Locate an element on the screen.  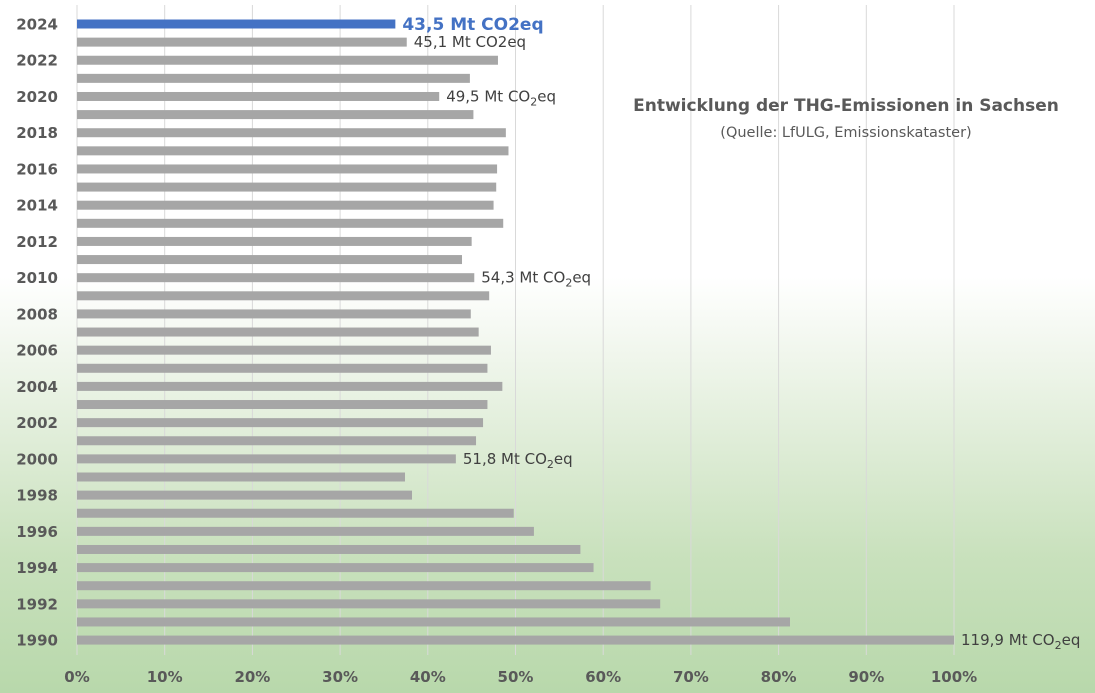
bar-1994 is located at coordinates (335, 568).